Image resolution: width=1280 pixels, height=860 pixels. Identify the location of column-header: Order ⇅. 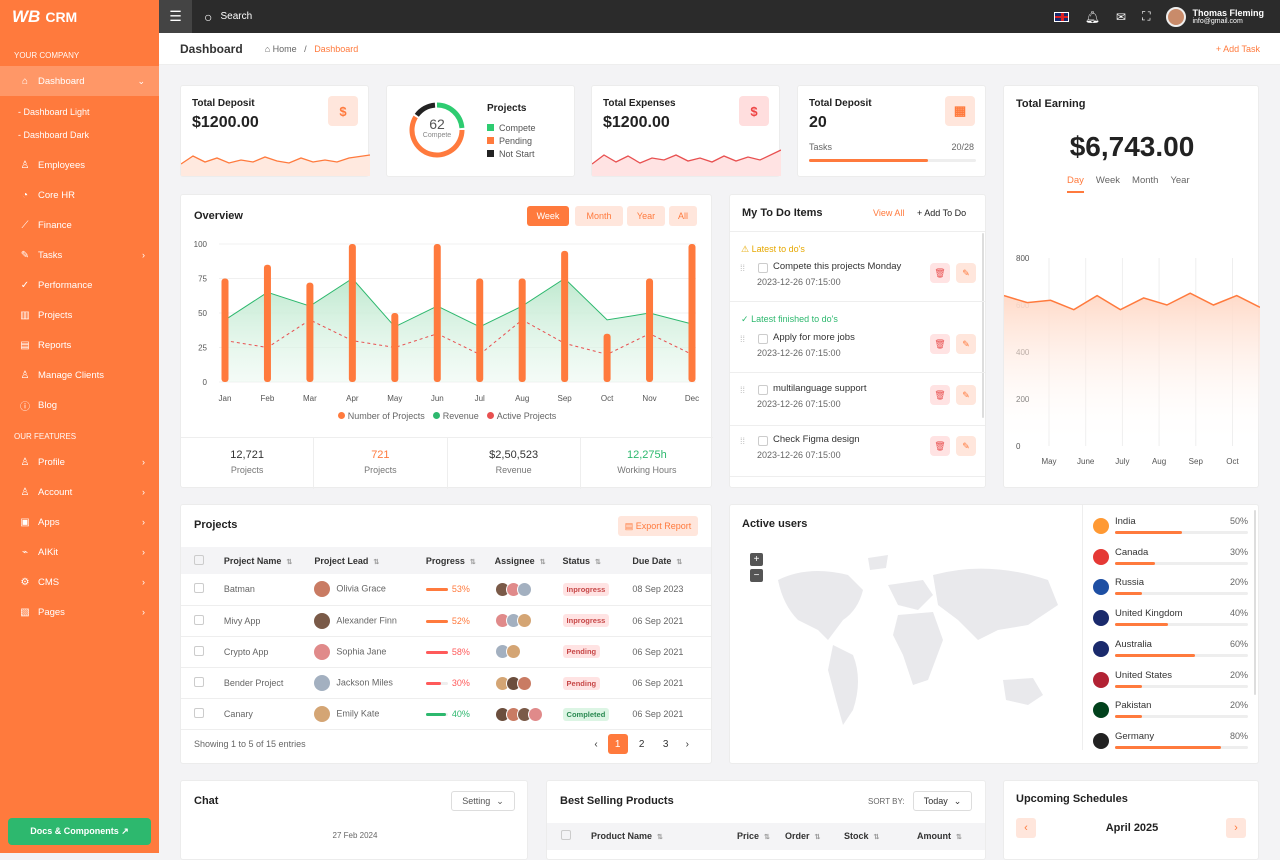
(802, 836).